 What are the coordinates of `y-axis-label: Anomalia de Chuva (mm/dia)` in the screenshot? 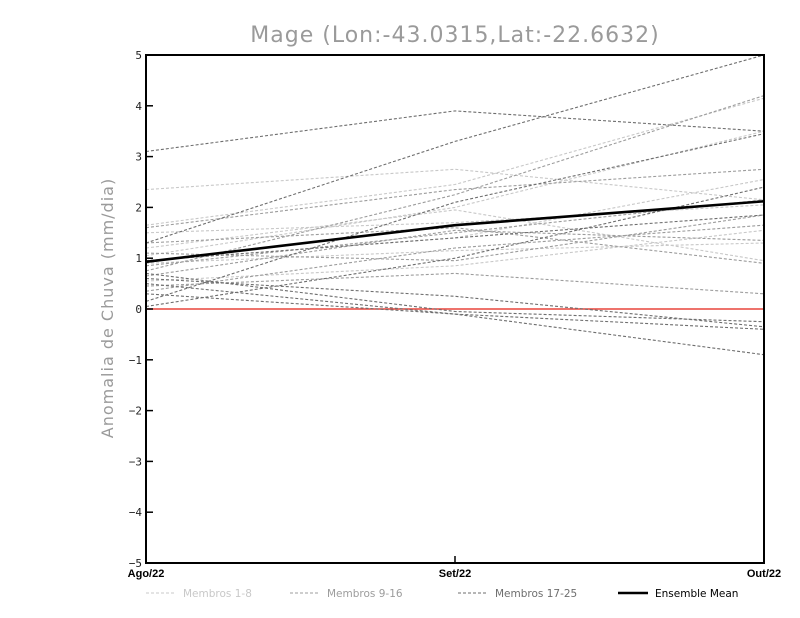 It's located at (107, 308).